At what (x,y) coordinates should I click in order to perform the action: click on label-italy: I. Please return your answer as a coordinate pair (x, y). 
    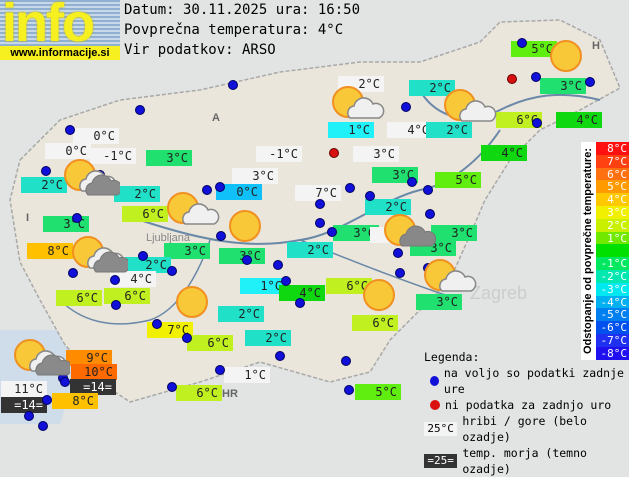
    Looking at the image, I should click on (28, 218).